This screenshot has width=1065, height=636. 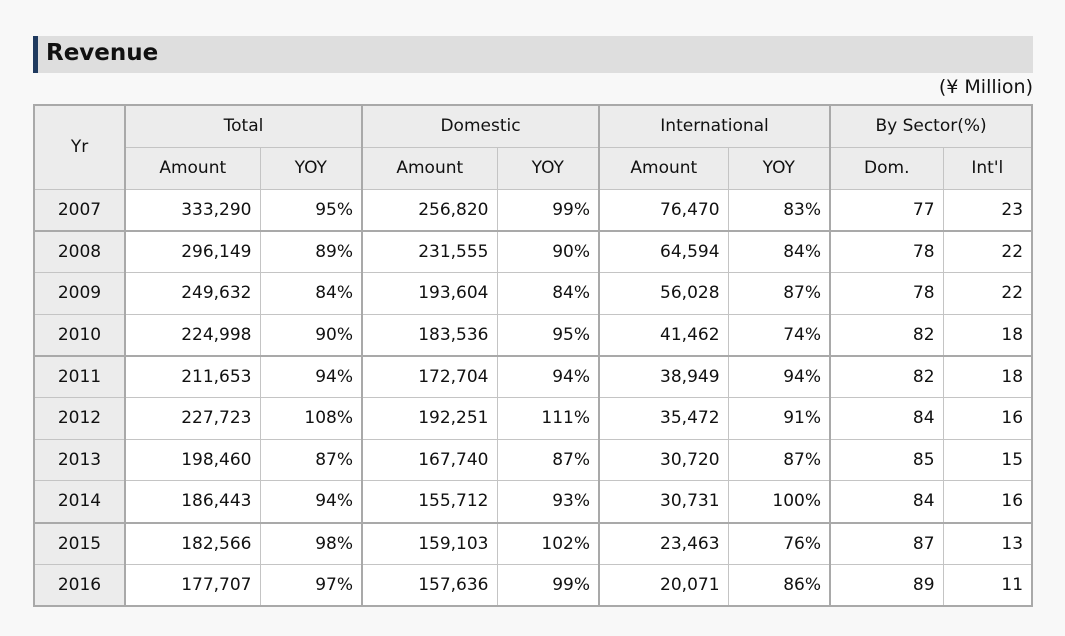 I want to click on cell-total-amount: 296,149, so click(x=192, y=251).